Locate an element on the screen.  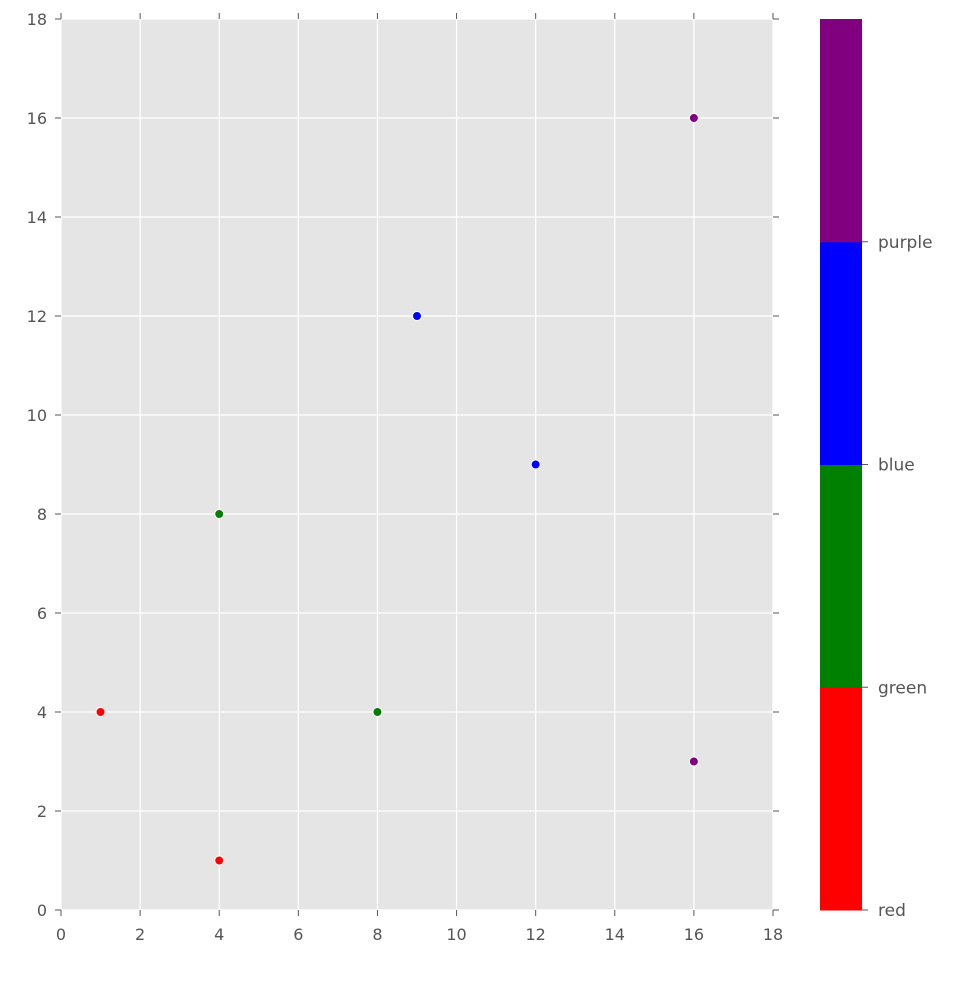
x-tick-label: 10 is located at coordinates (456, 934).